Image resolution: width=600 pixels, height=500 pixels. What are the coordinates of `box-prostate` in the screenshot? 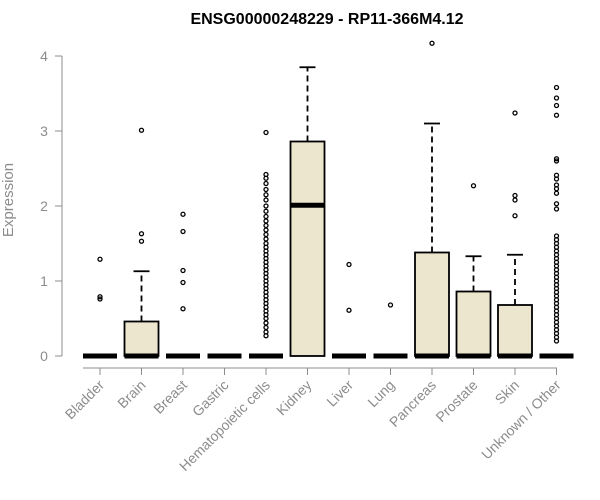 It's located at (473, 271).